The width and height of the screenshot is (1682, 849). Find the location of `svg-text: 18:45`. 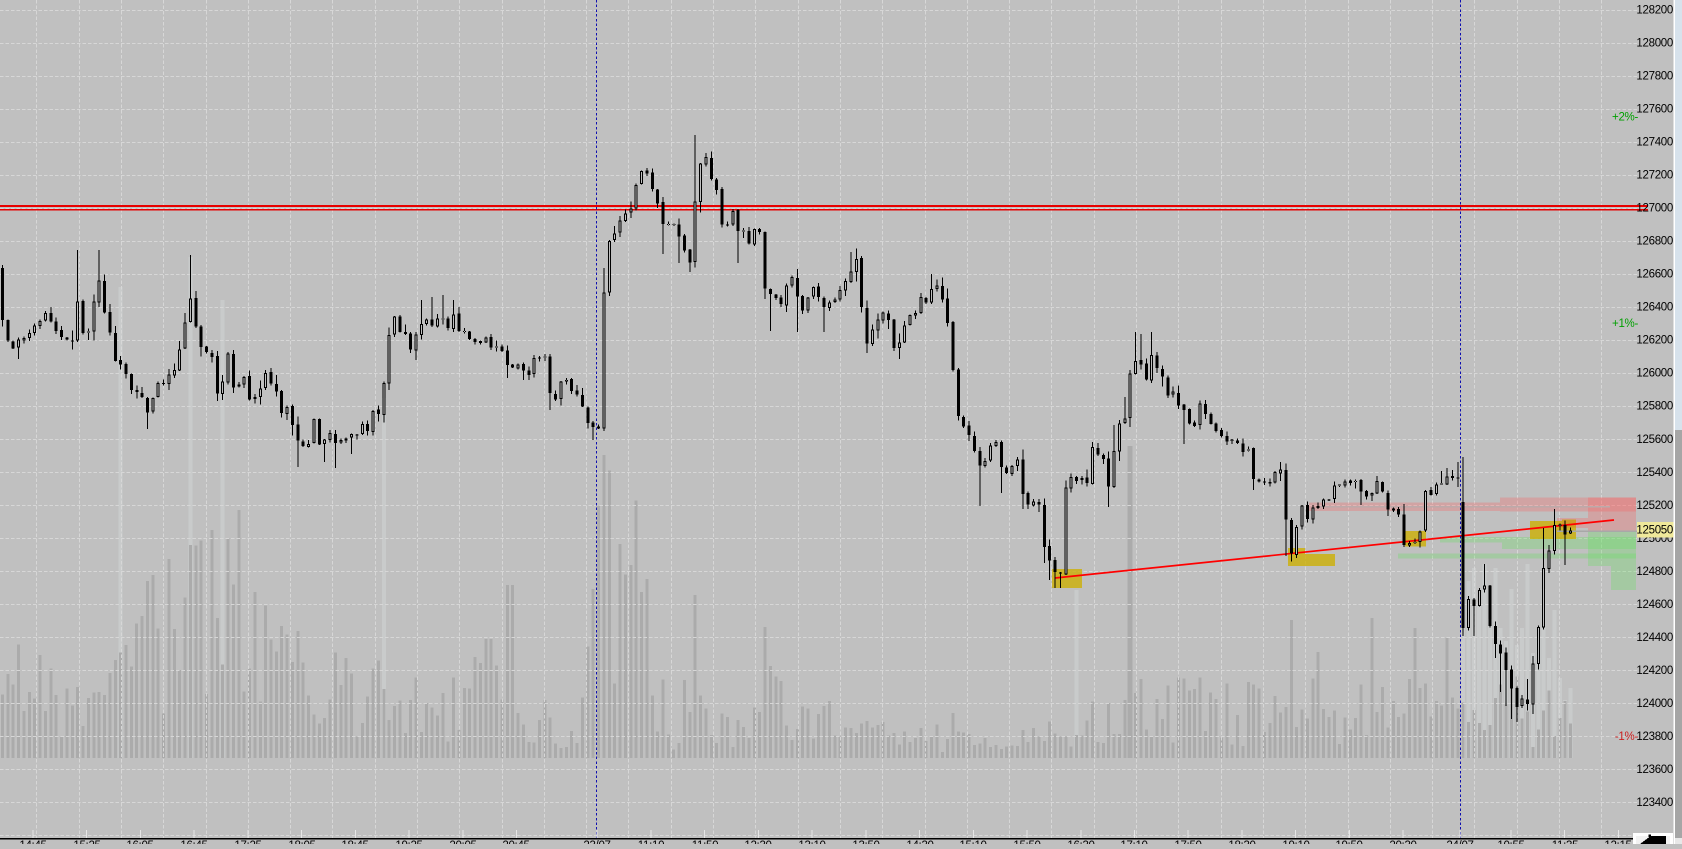

svg-text: 18:45 is located at coordinates (354, 842).